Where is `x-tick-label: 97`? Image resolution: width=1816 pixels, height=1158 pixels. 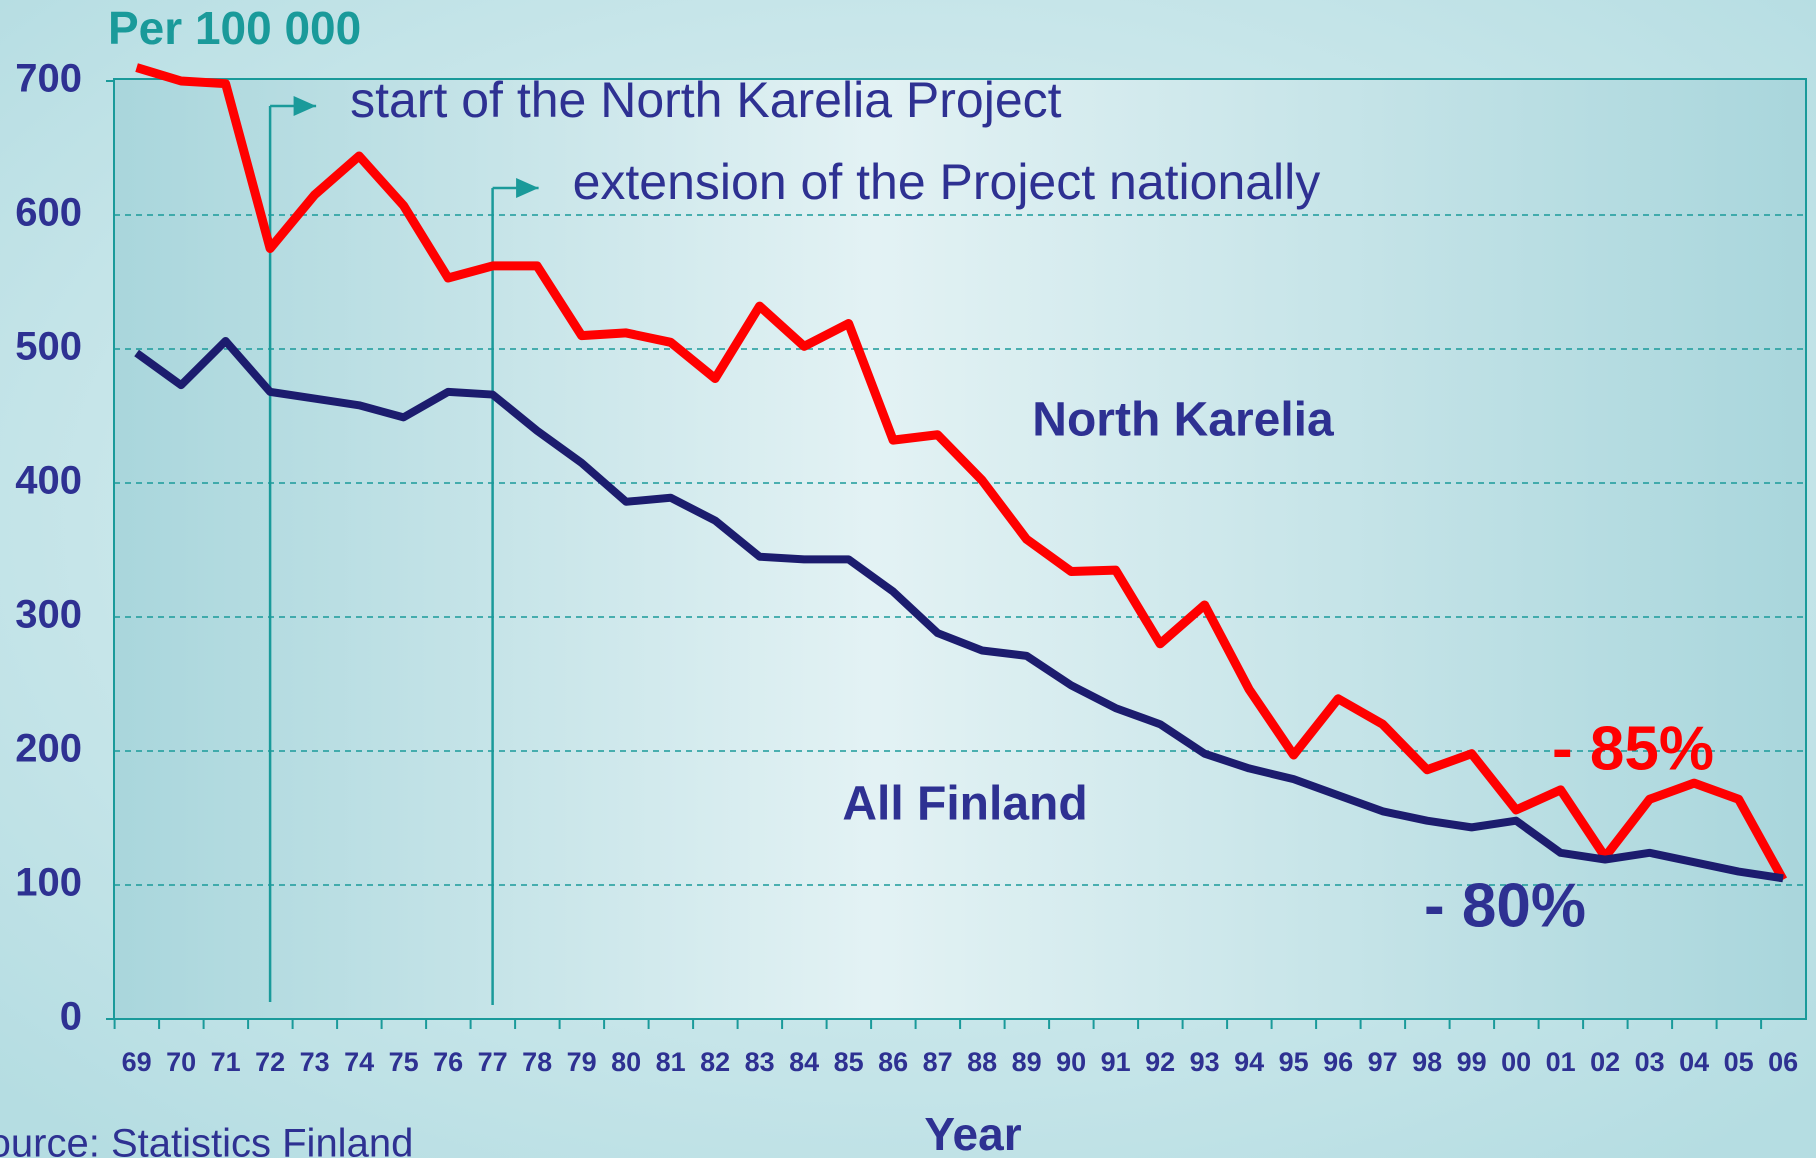
x-tick-label: 97 is located at coordinates (1383, 1062).